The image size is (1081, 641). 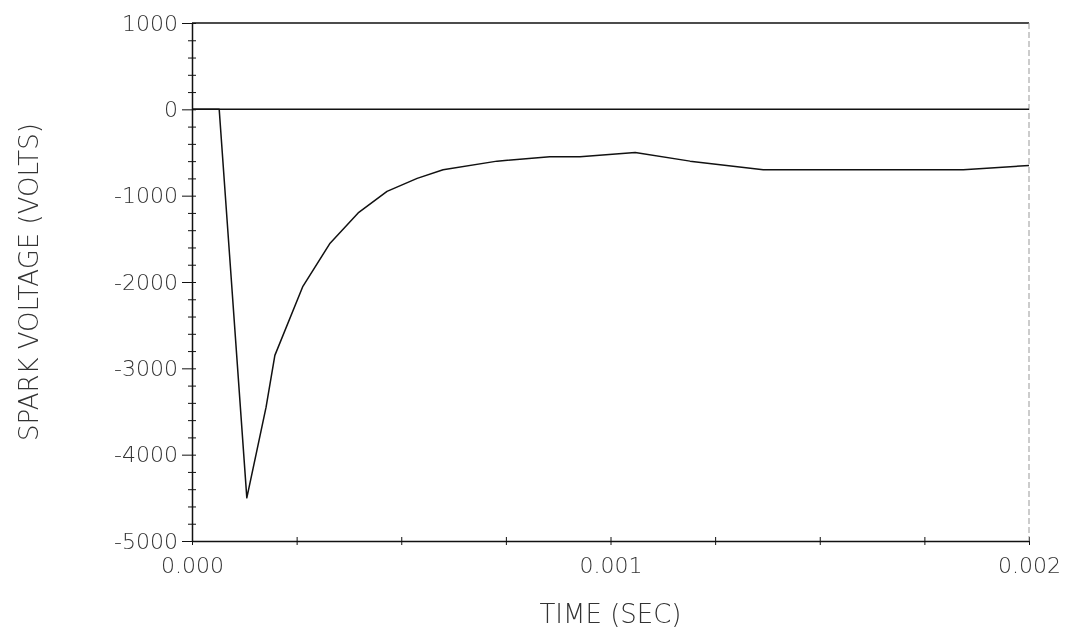 What do you see at coordinates (146, 282) in the screenshot?
I see `y-tick-label: -2000` at bounding box center [146, 282].